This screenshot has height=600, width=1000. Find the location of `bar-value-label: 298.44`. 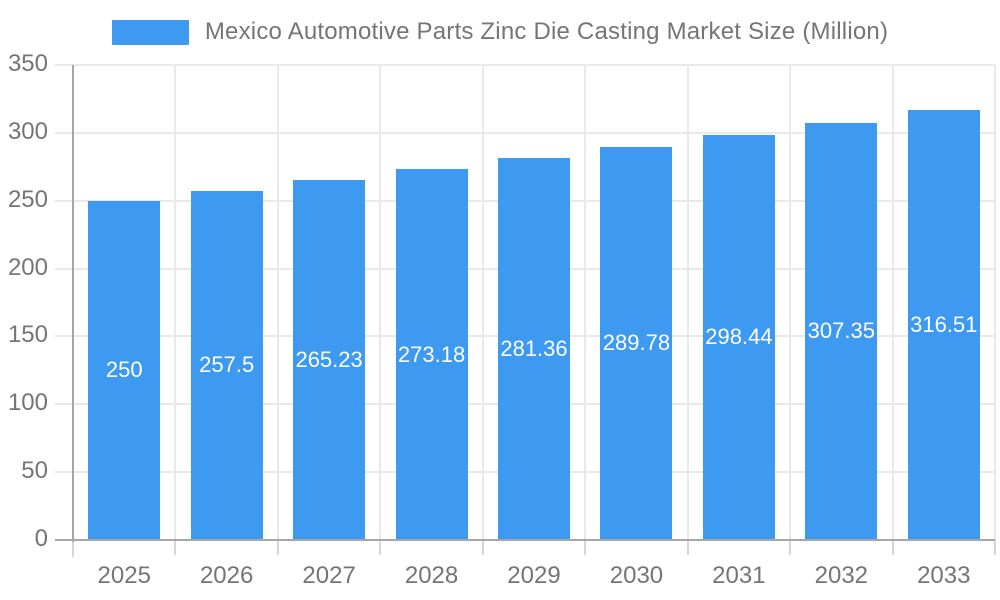

bar-value-label: 298.44 is located at coordinates (739, 337).